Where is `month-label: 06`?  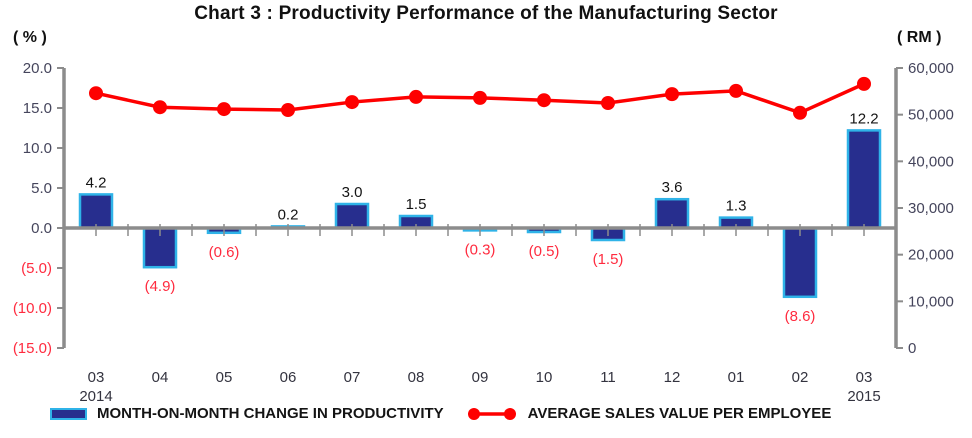
month-label: 06 is located at coordinates (288, 377).